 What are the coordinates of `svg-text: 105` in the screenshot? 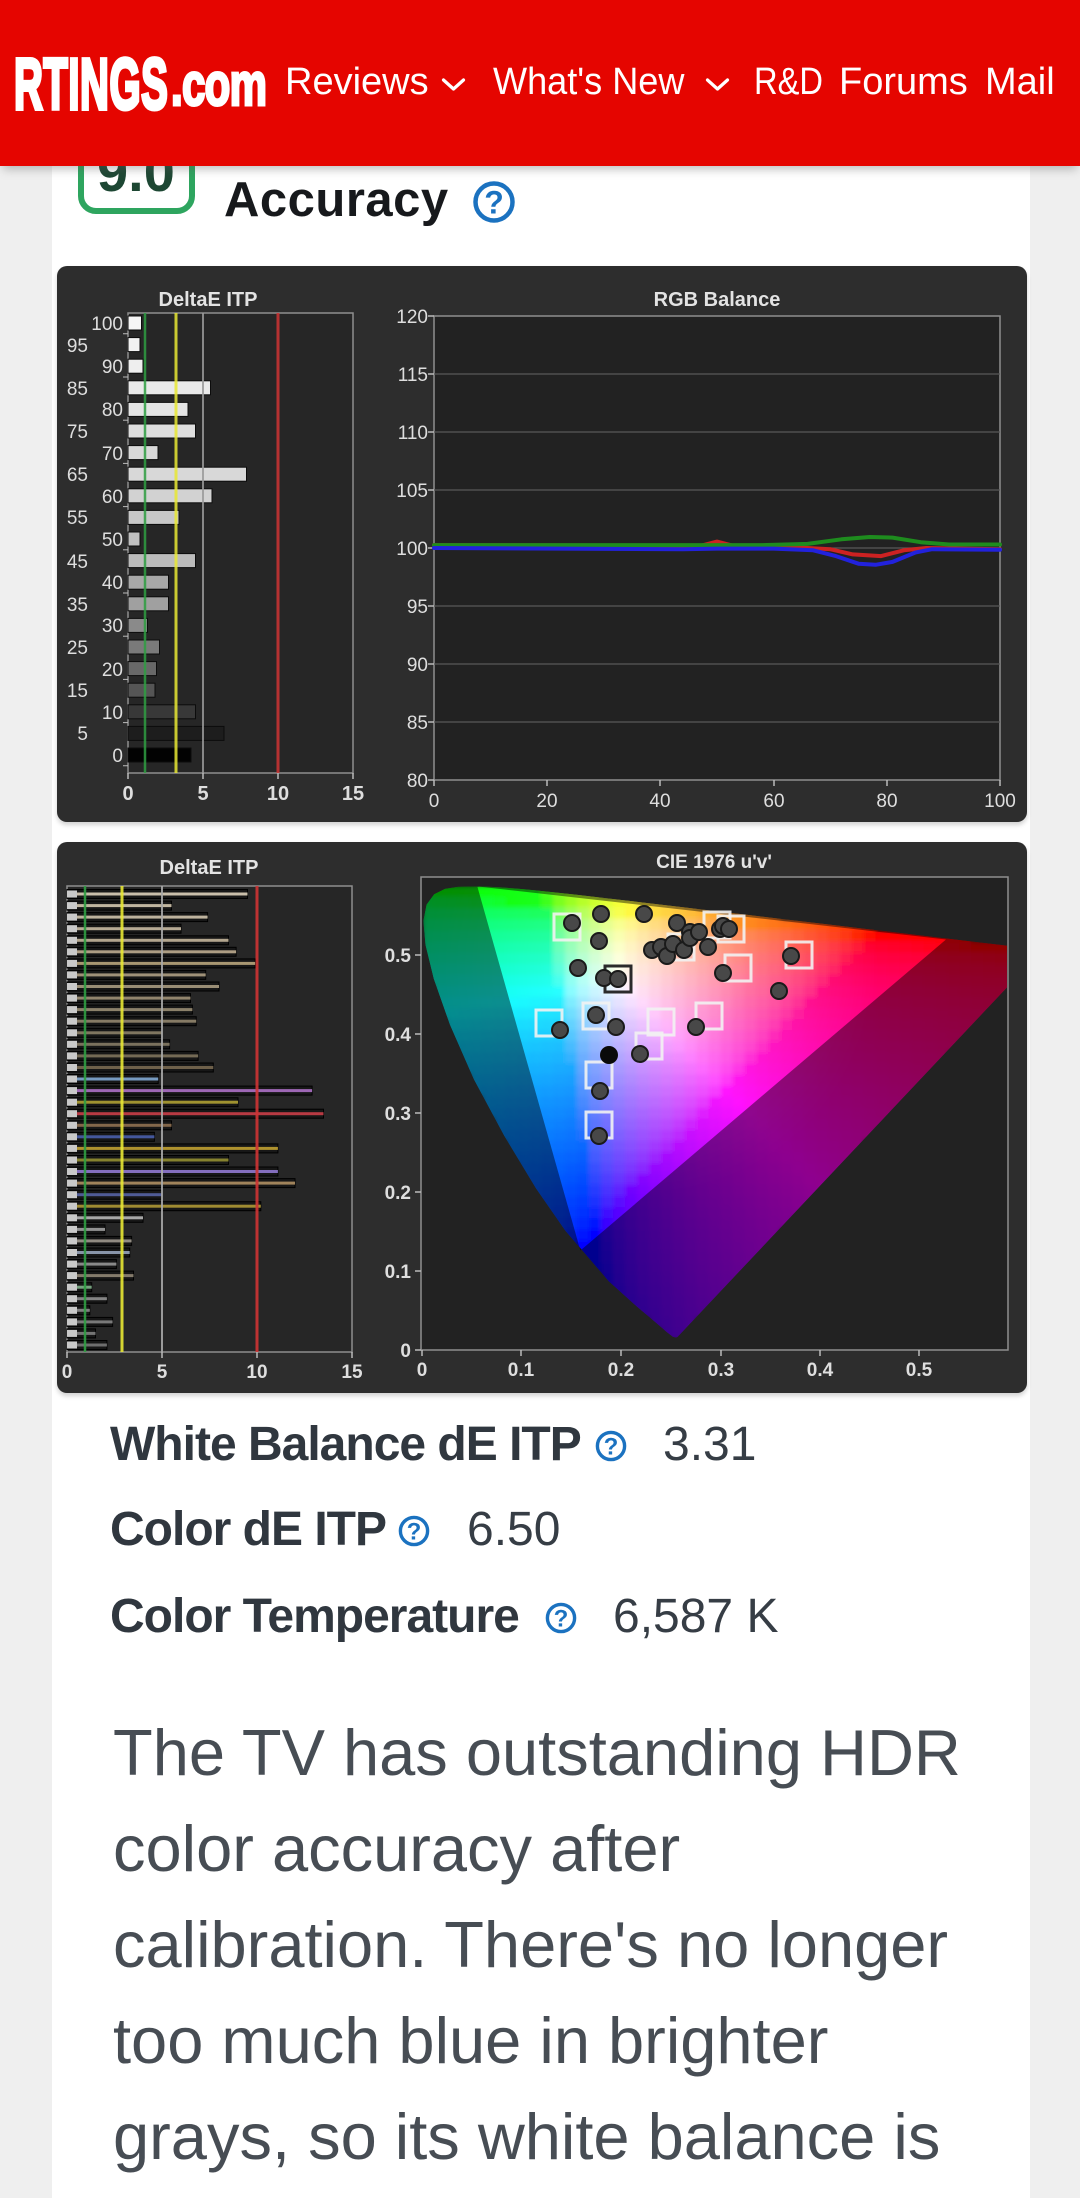 It's located at (412, 491).